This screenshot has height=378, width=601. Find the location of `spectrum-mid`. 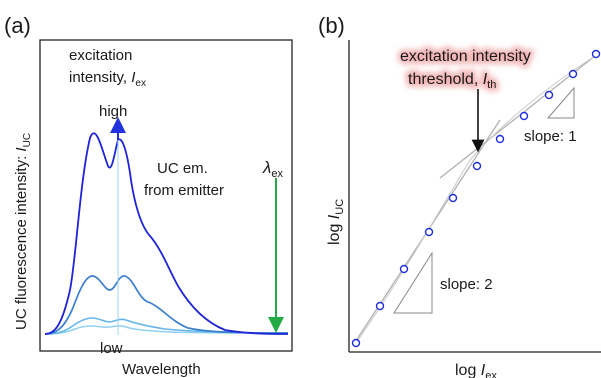

spectrum-mid is located at coordinates (166, 305).